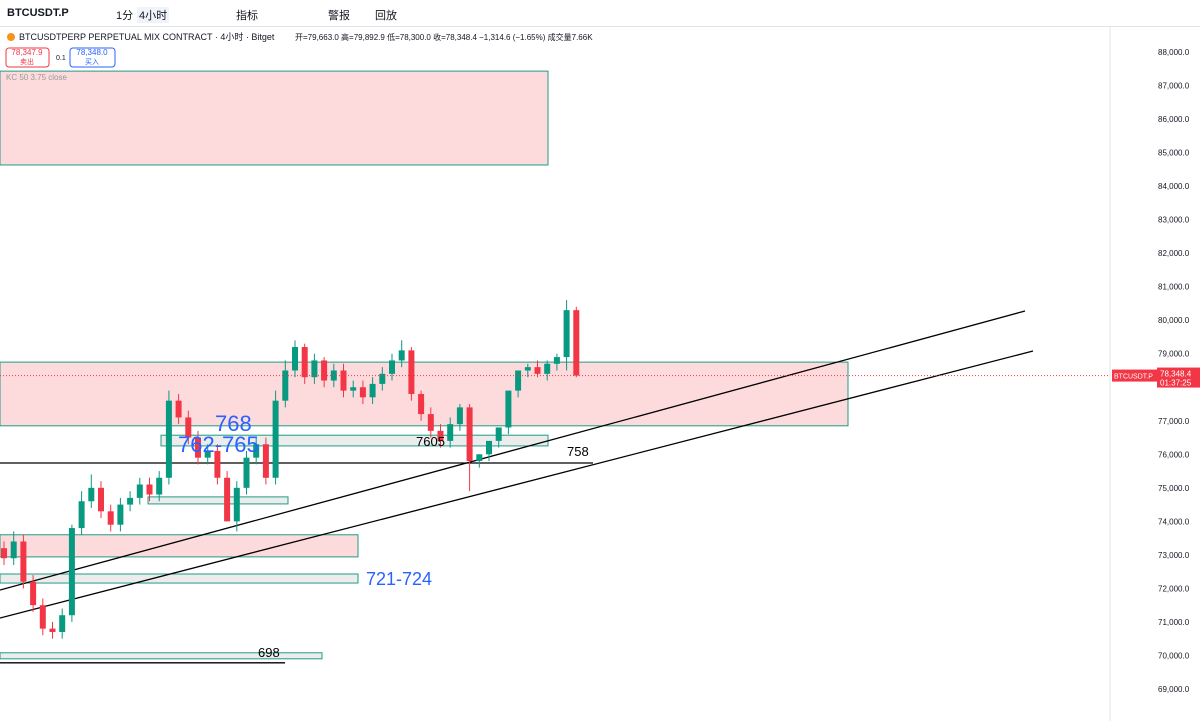 This screenshot has height=721, width=1200. Describe the element at coordinates (218, 444) in the screenshot. I see `annotation: 762-765` at that location.